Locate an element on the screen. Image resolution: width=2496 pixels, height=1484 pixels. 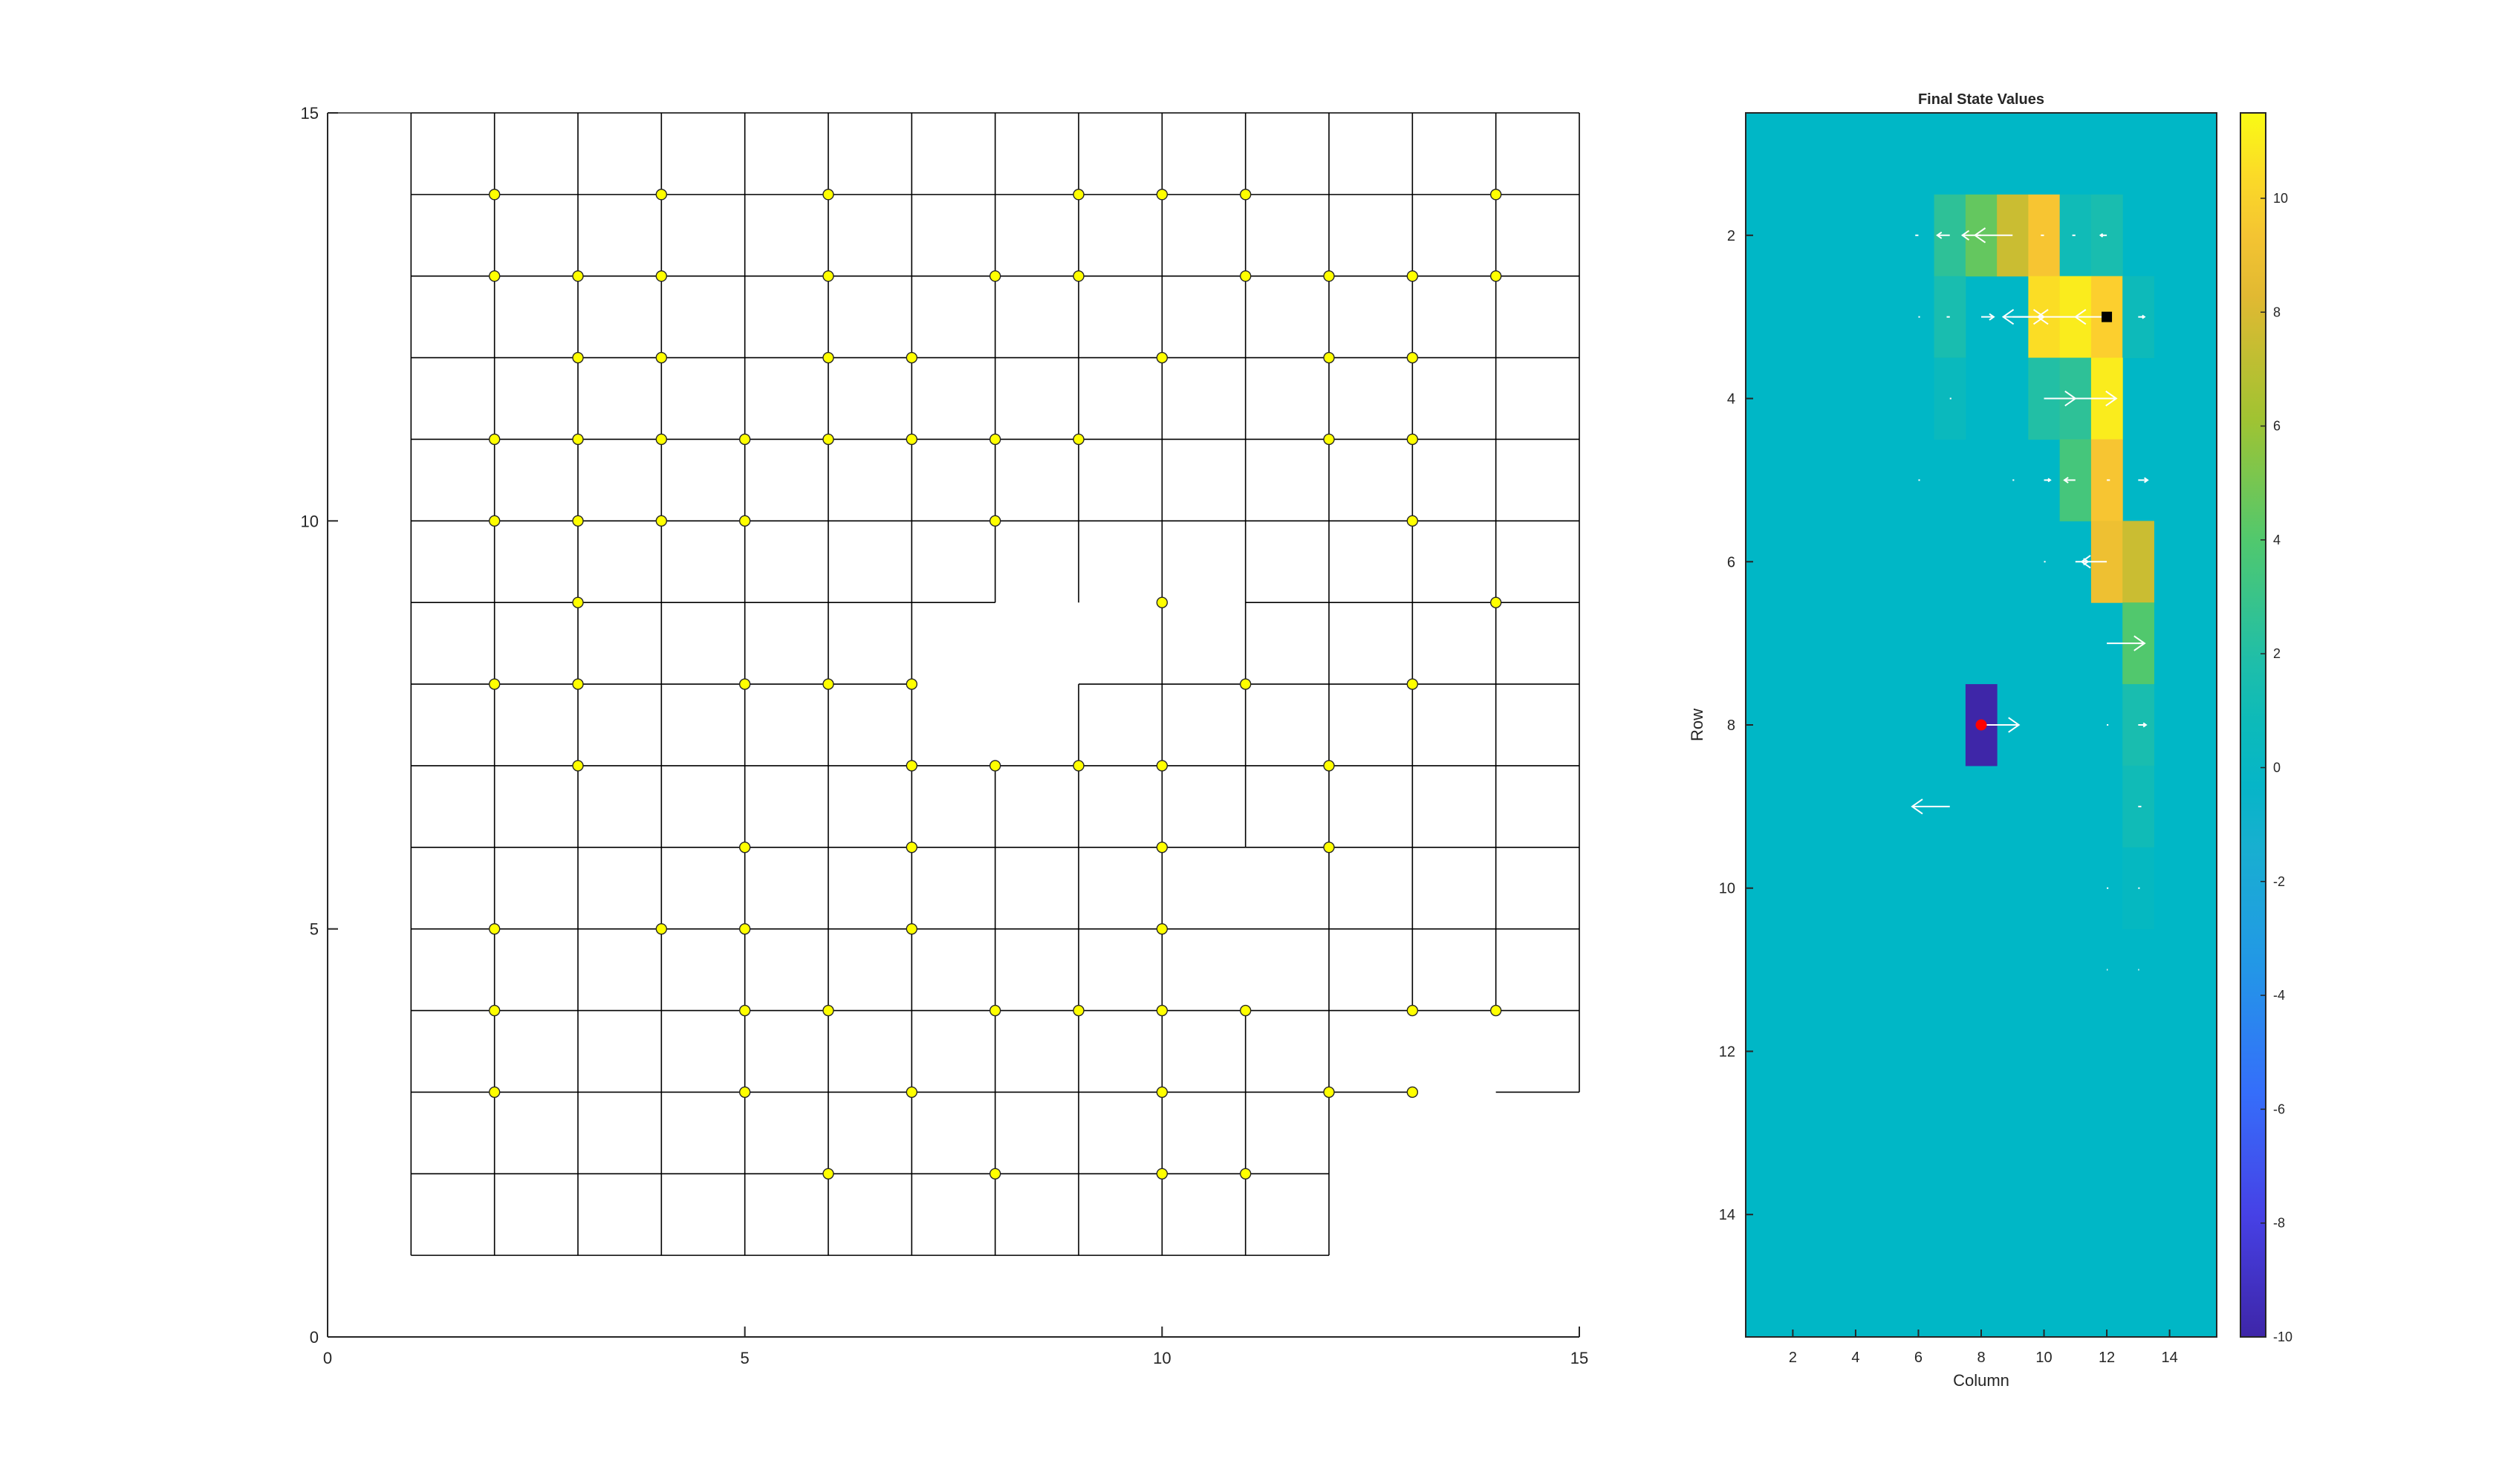
maze-x-tick-label: 0 is located at coordinates (328, 1358).